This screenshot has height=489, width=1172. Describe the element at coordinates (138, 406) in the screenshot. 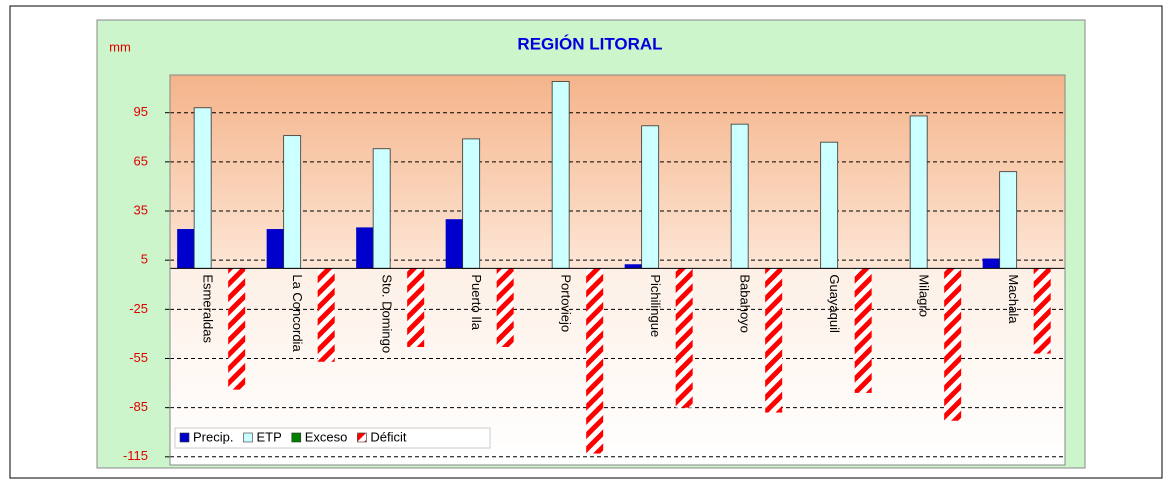

I see `y-tick-label: -85` at that location.